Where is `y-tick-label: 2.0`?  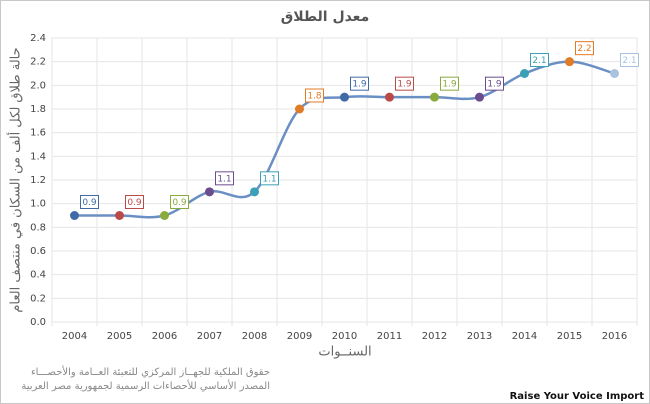 y-tick-label: 2.0 is located at coordinates (38, 85).